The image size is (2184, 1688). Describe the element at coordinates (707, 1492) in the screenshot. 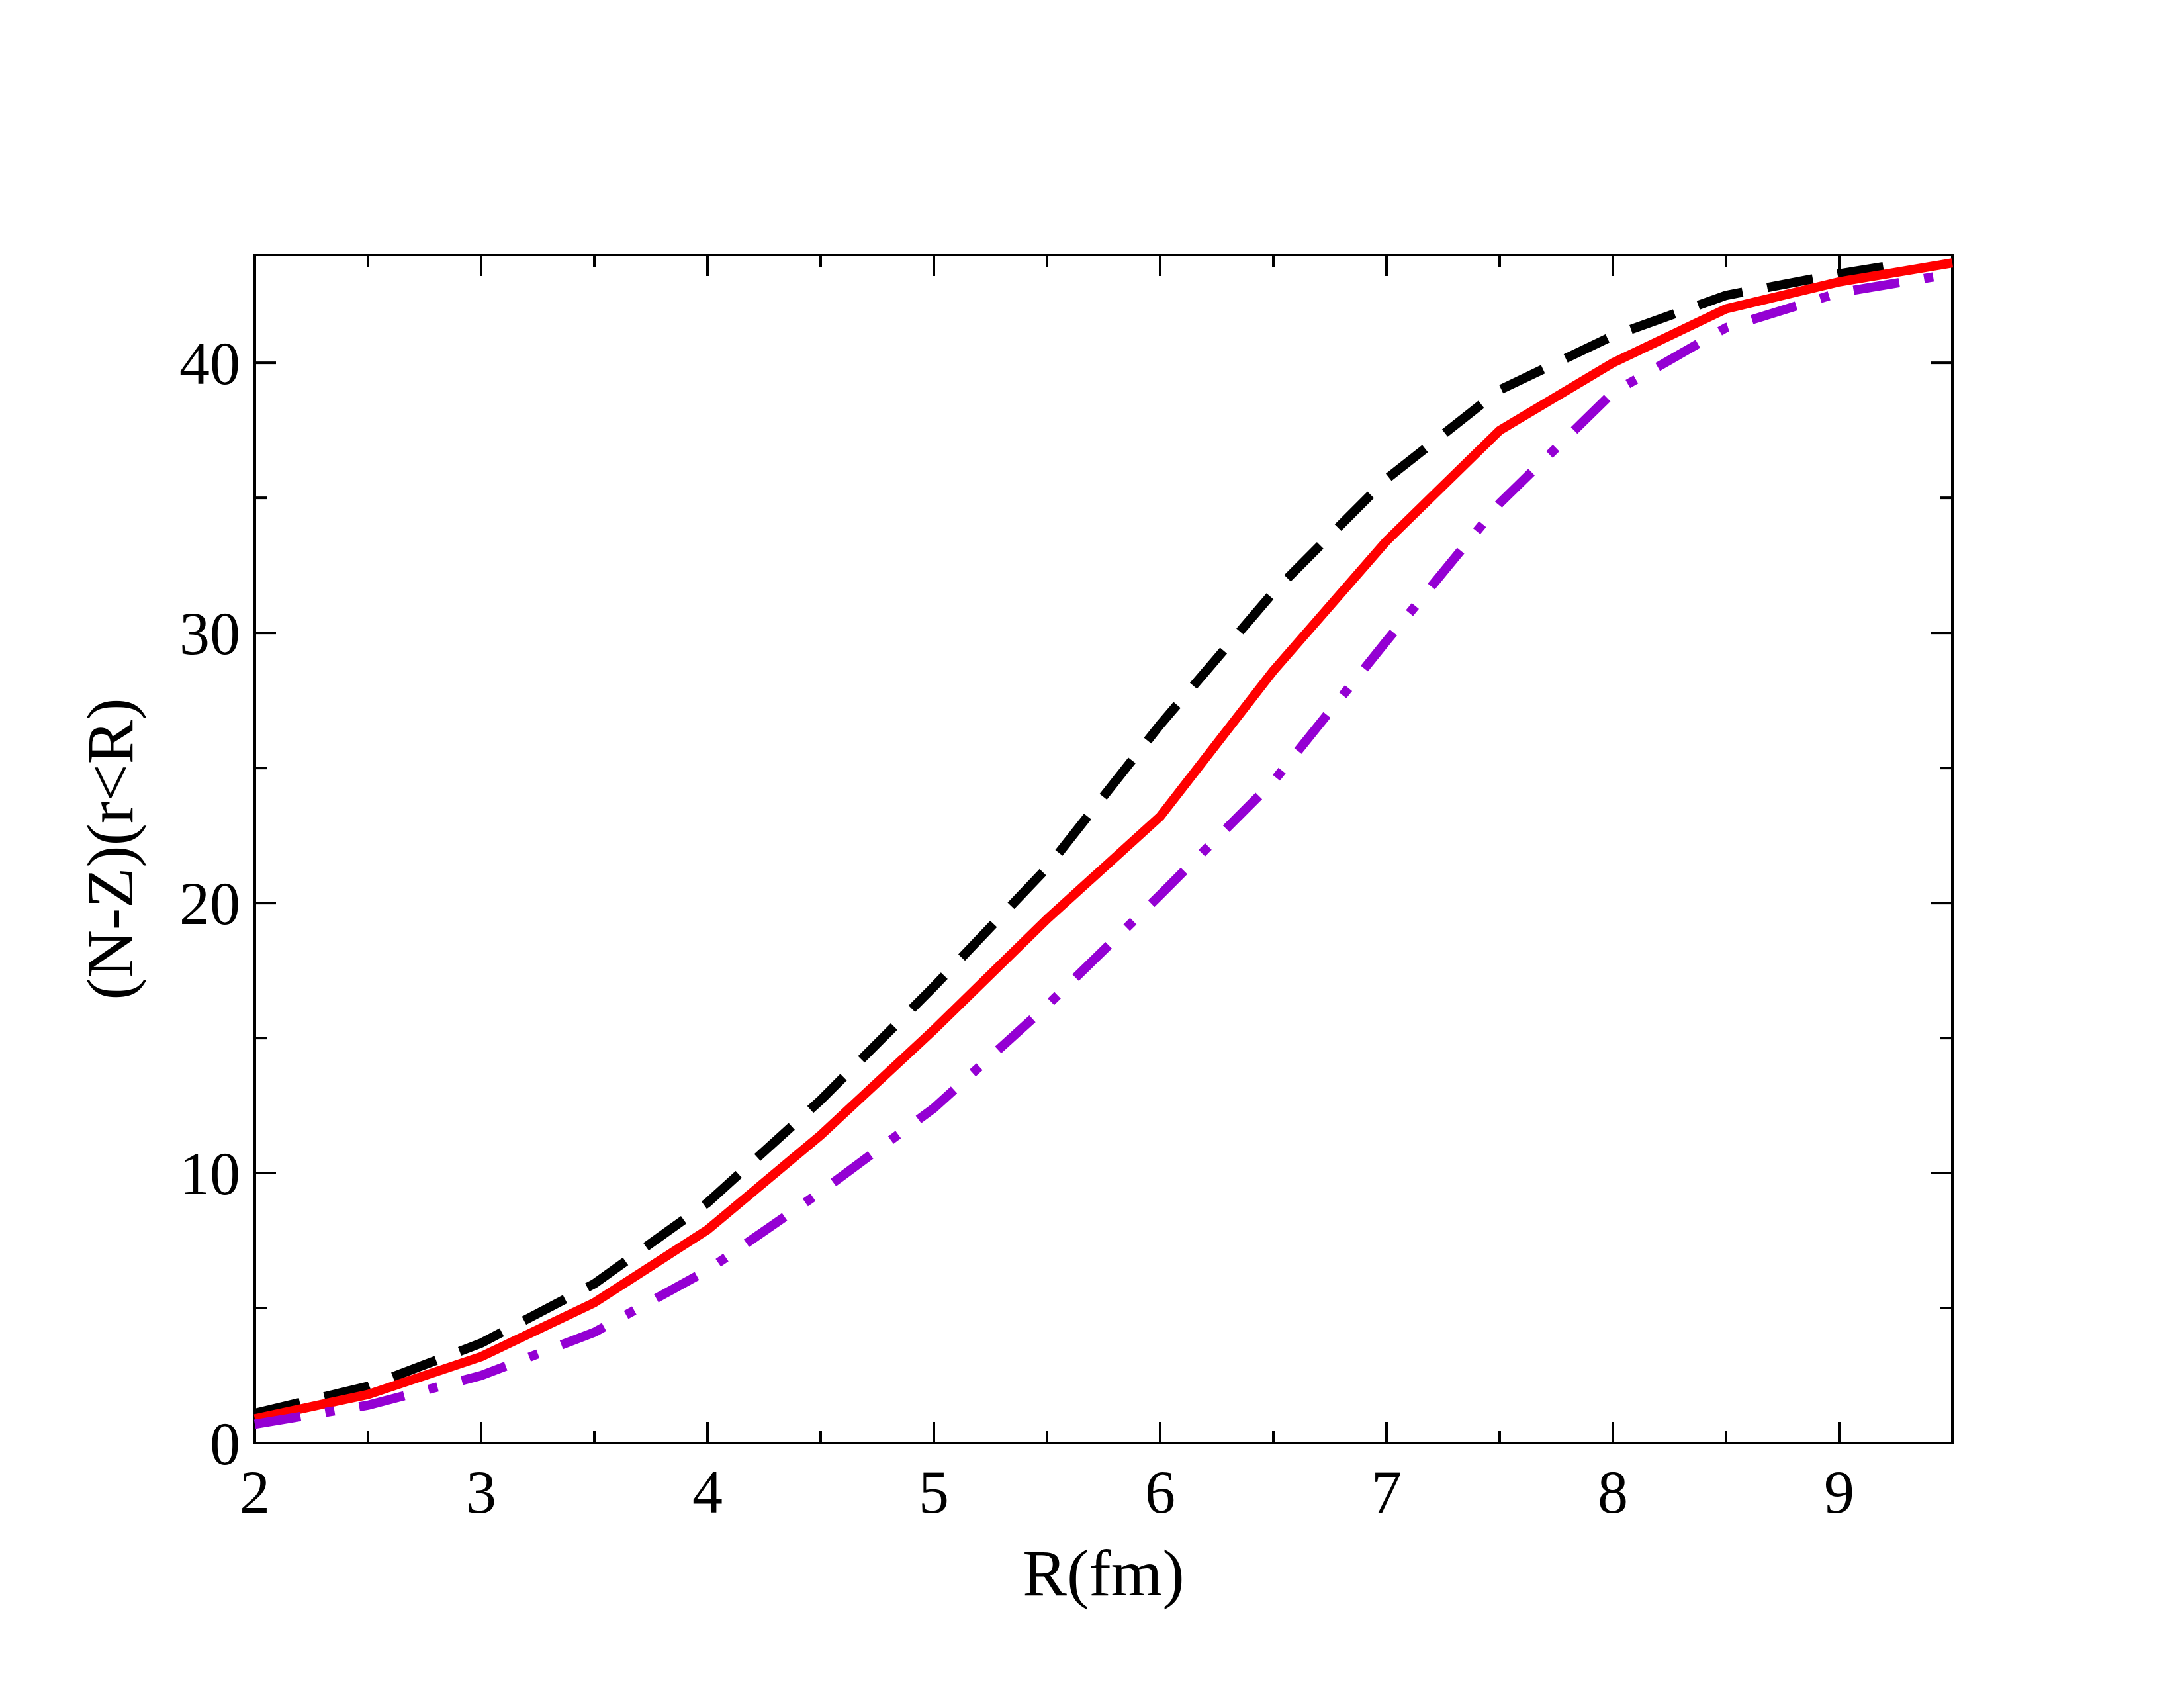

I see `x-tick-label: 4` at that location.